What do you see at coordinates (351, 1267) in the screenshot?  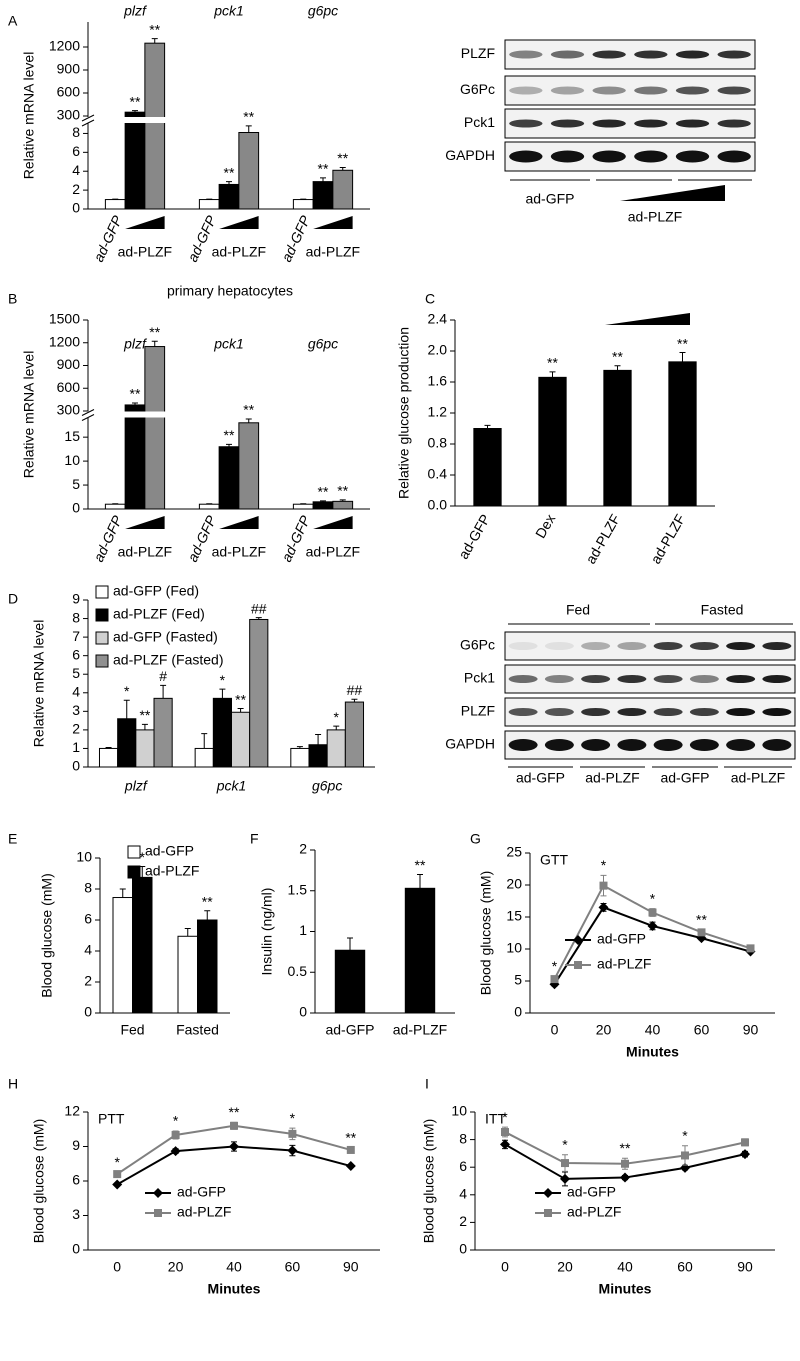 I see `x-tick-label: 90` at bounding box center [351, 1267].